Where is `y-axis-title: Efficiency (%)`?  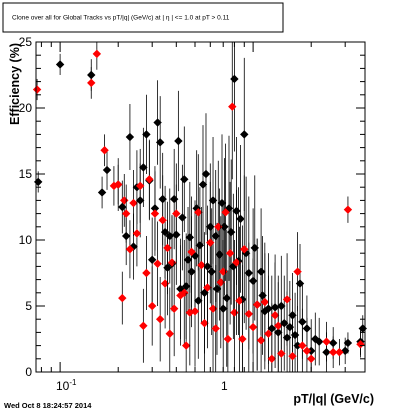
y-axis-title: Efficiency (%) is located at coordinates (15, 84).